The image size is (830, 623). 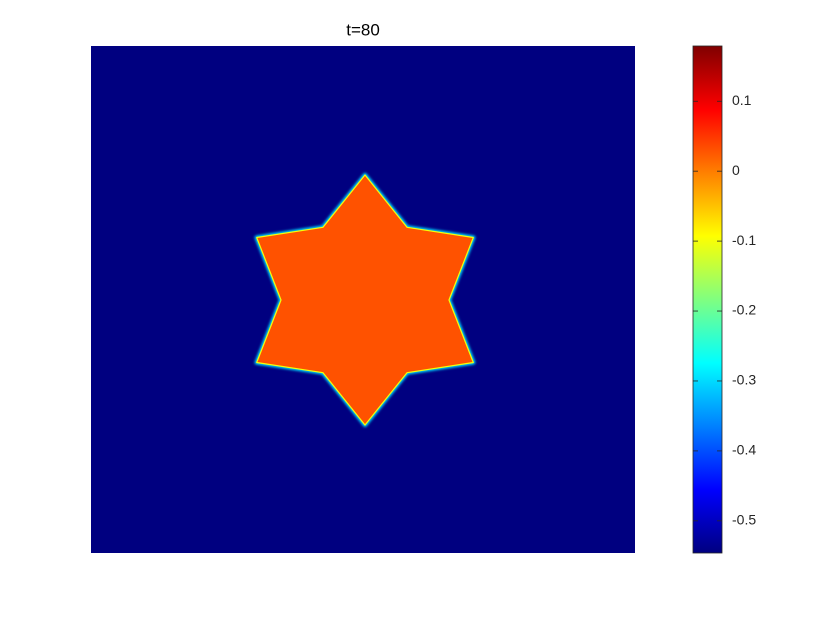 What do you see at coordinates (744, 310) in the screenshot?
I see `colorbar-tick-label: -0.2` at bounding box center [744, 310].